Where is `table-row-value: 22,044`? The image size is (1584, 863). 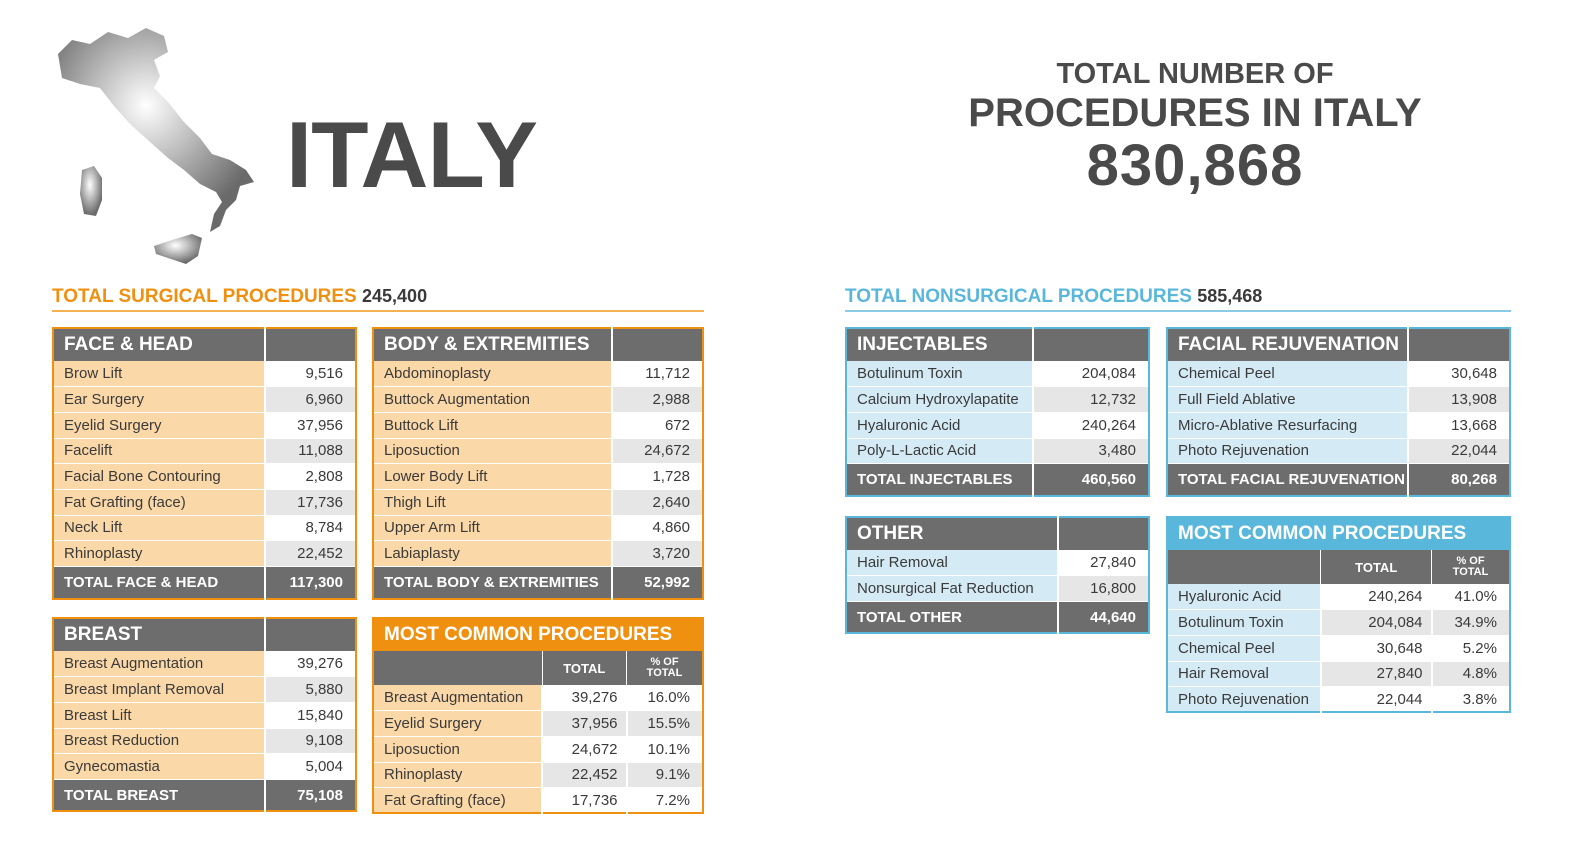 table-row-value: 22,044 is located at coordinates (1459, 451).